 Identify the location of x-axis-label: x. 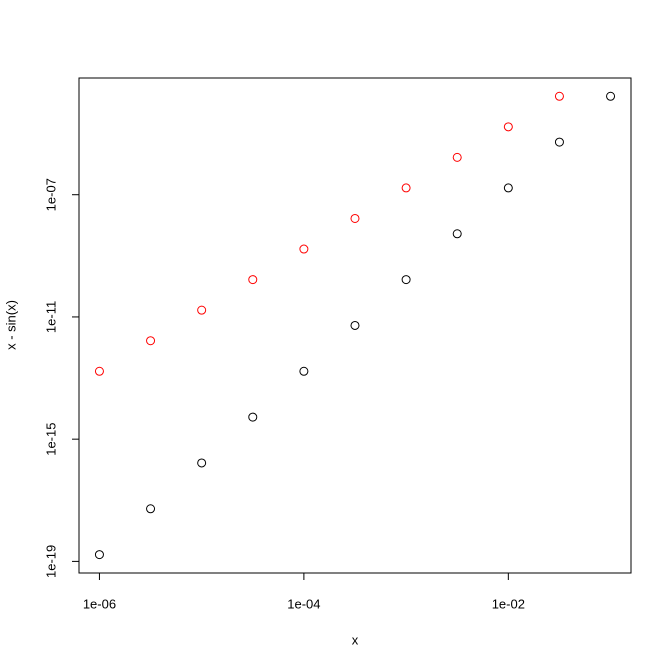
(355, 639).